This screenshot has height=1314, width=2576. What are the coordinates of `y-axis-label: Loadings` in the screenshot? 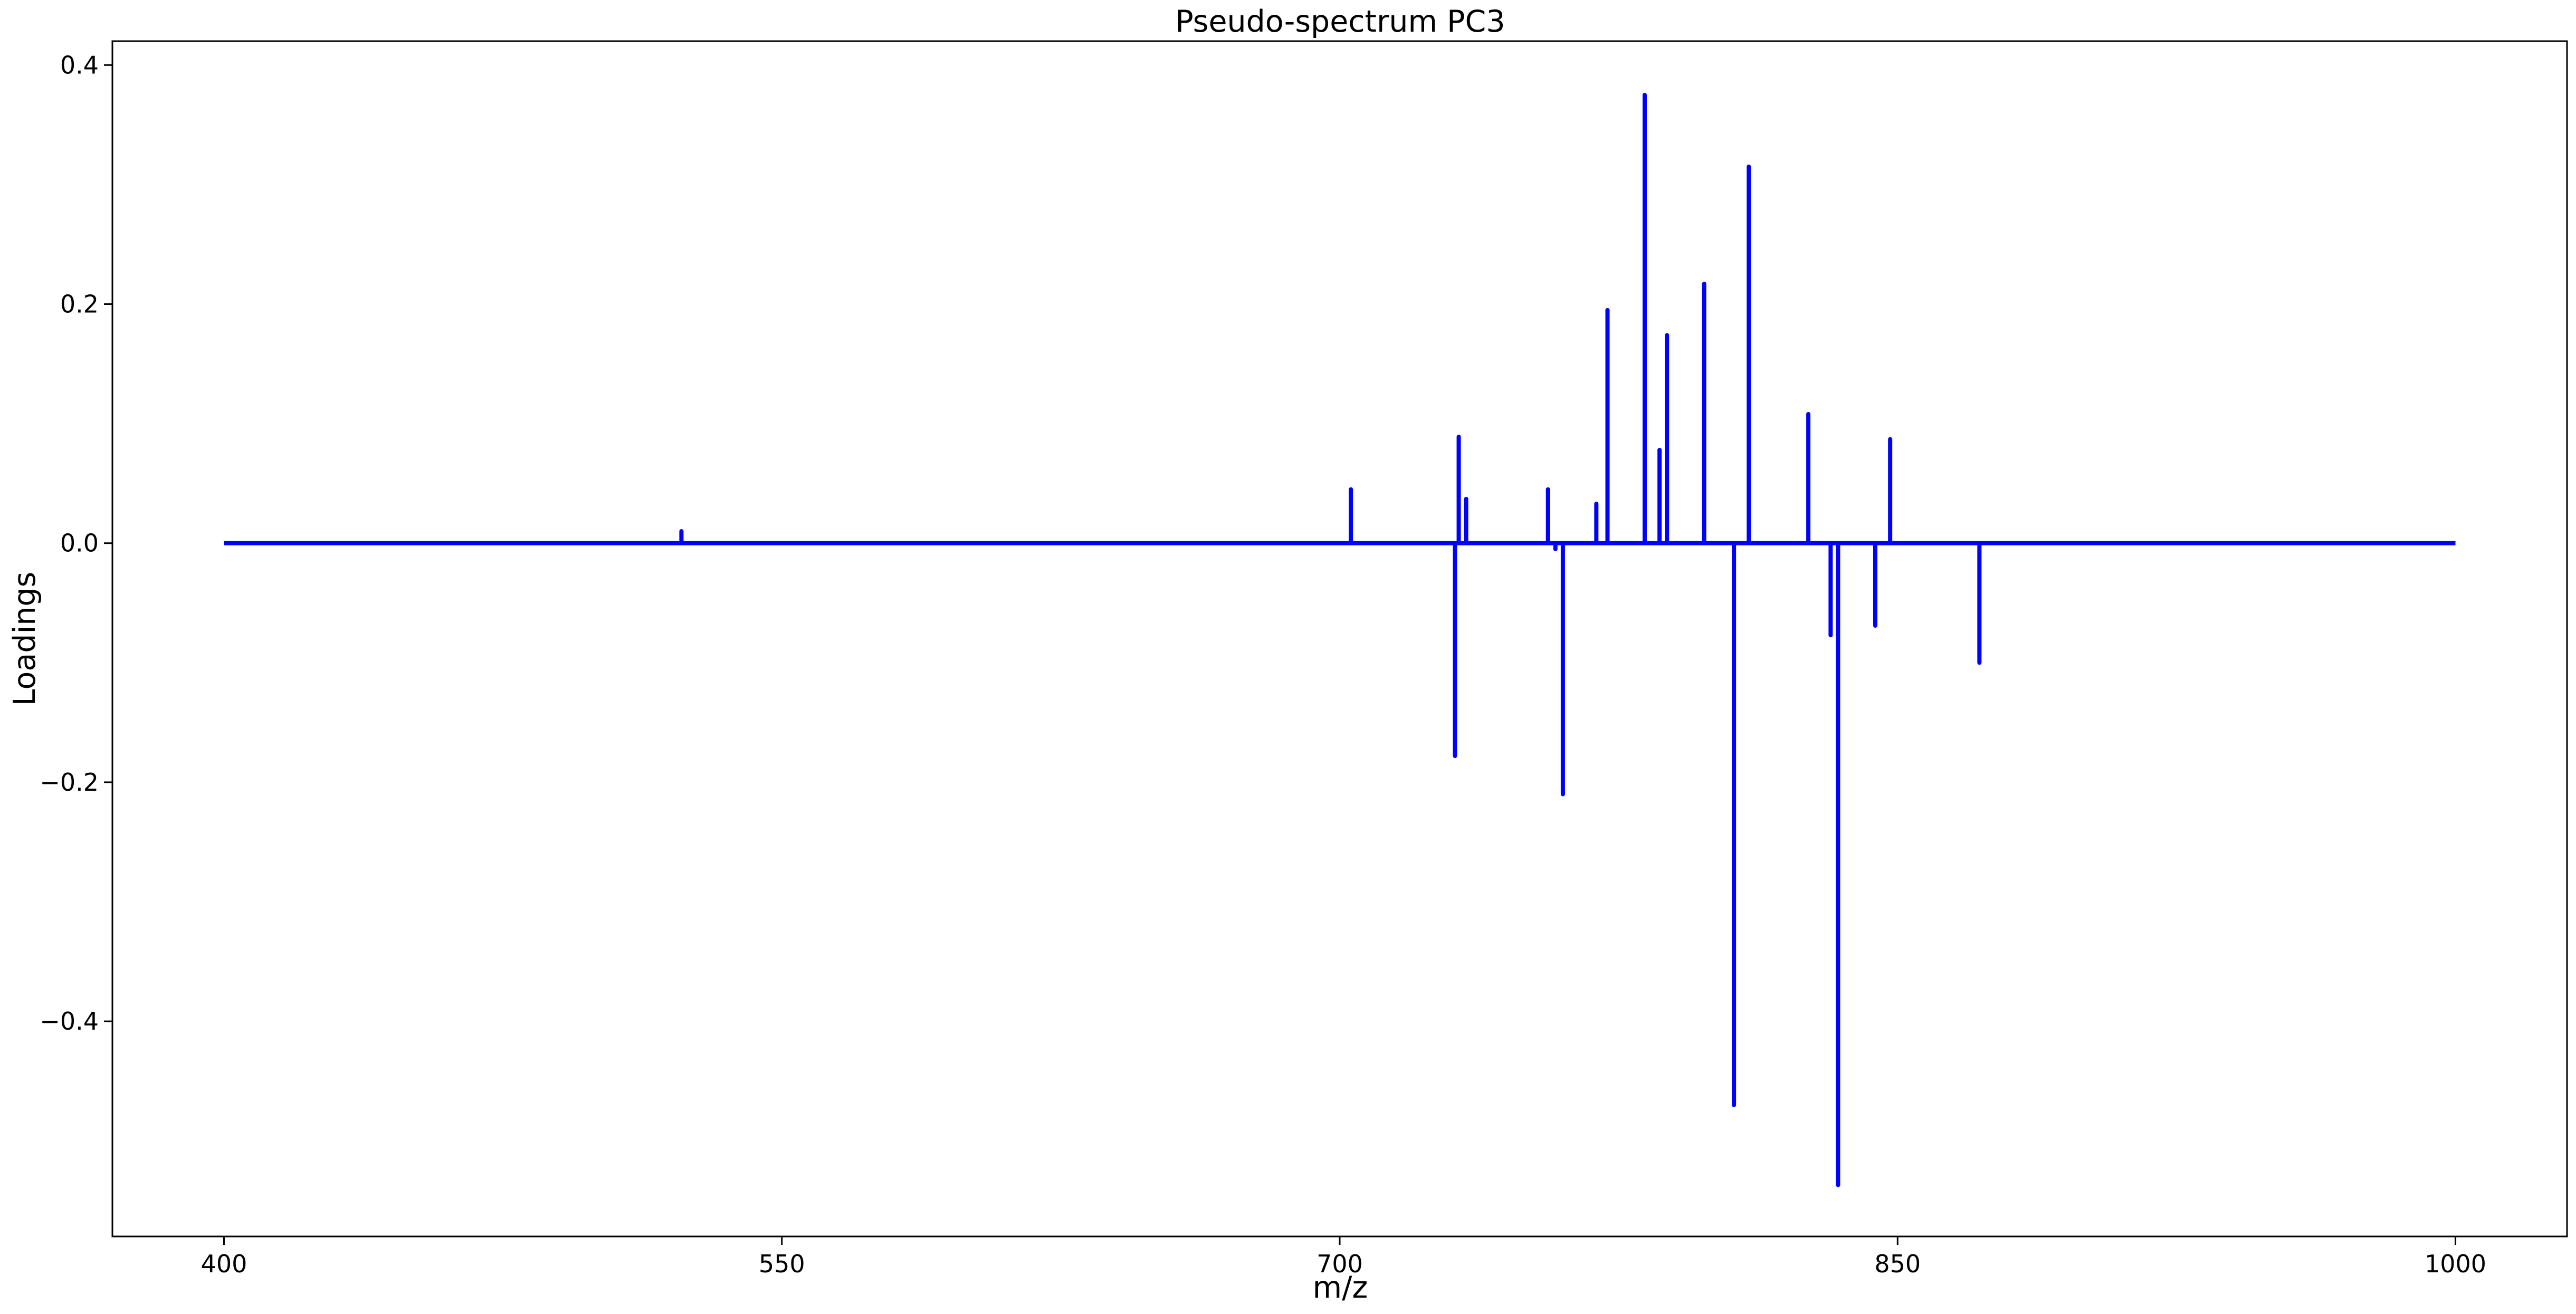 It's located at (24, 639).